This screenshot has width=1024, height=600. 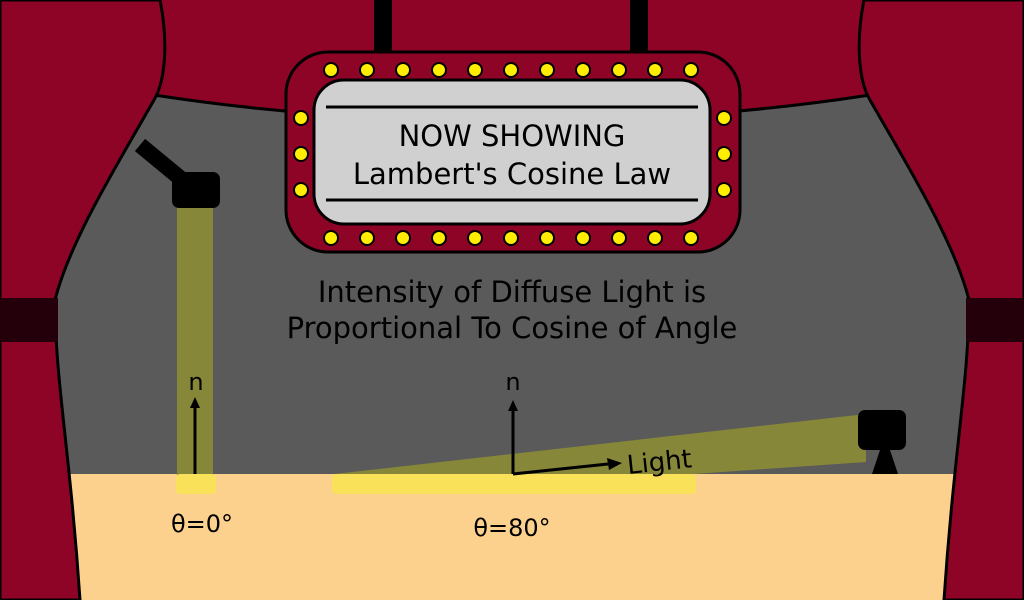 I want to click on caption-line2: Proportional To Cosine of Angle, so click(x=512, y=328).